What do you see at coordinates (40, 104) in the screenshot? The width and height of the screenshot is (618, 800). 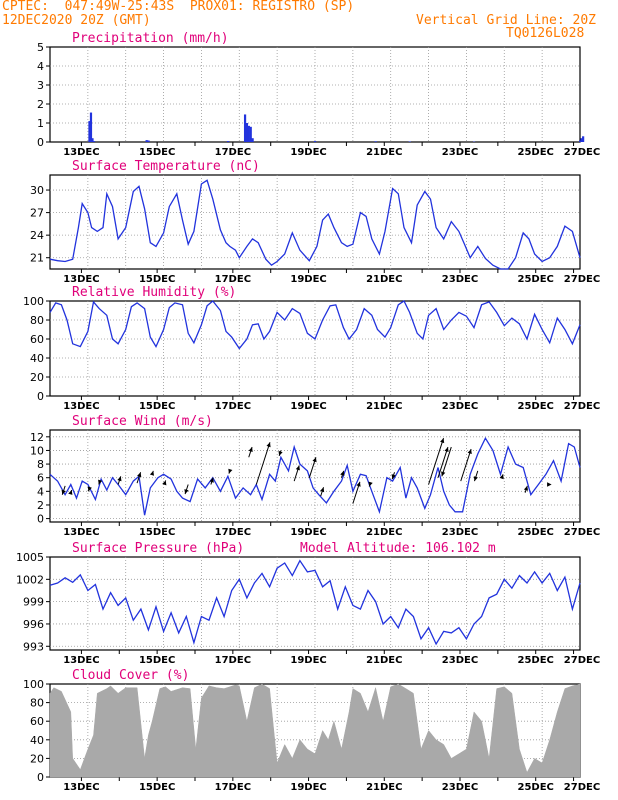 I see `precip-ytick-label: 2` at bounding box center [40, 104].